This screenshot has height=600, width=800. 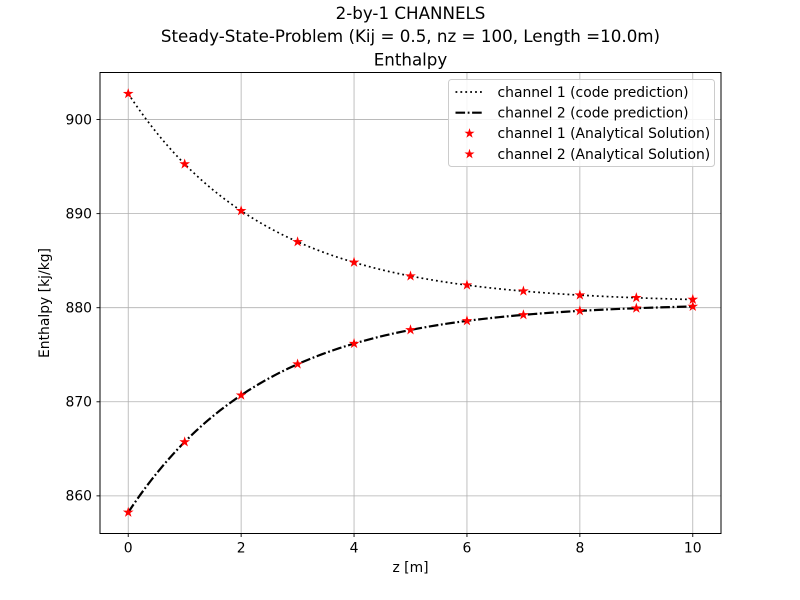 I want to click on x-axis-label: z [m], so click(x=410, y=568).